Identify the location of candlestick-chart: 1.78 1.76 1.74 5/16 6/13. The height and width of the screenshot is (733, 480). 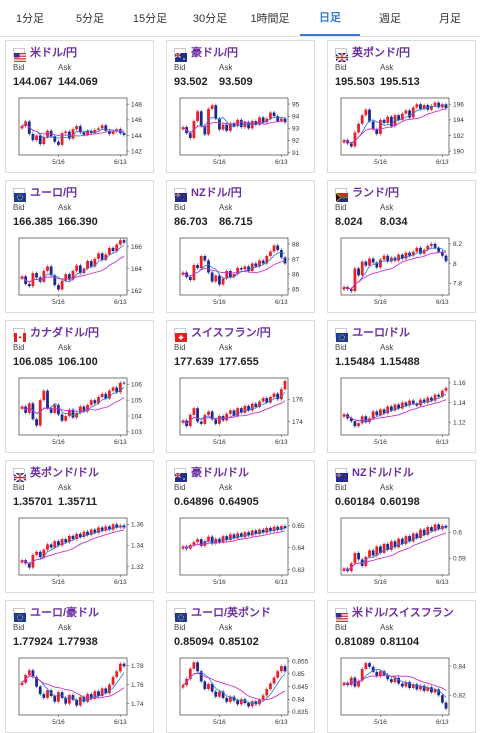
(81, 691).